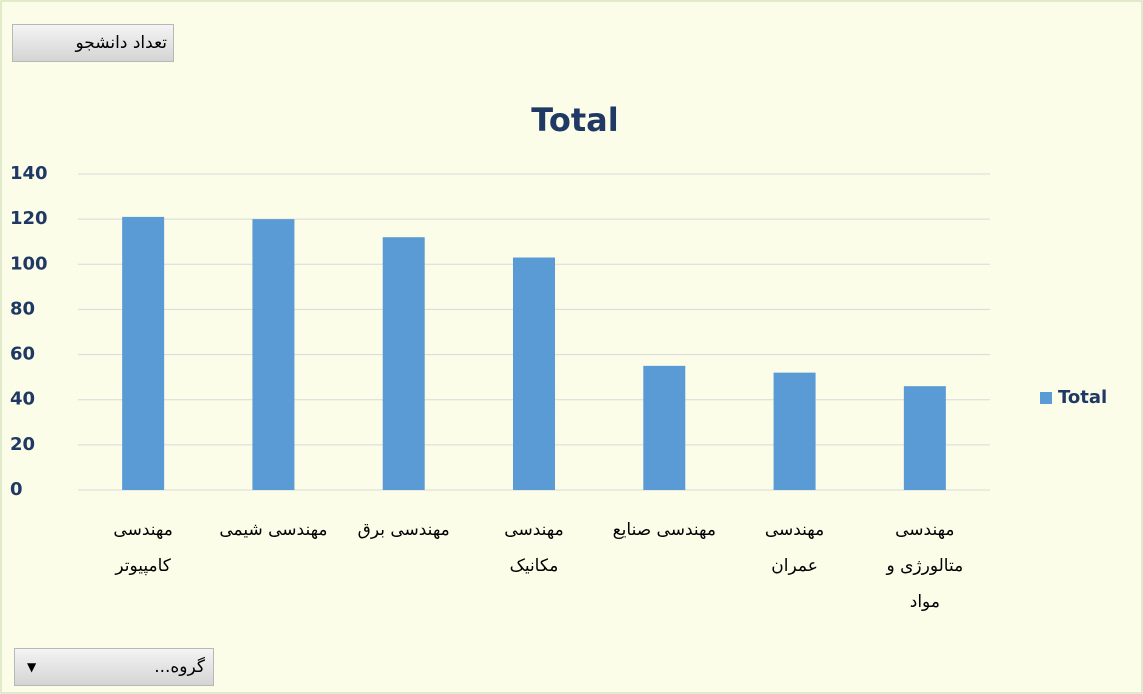  Describe the element at coordinates (794, 548) in the screenshot. I see `x-tick-label: مهندسی عمران` at that location.